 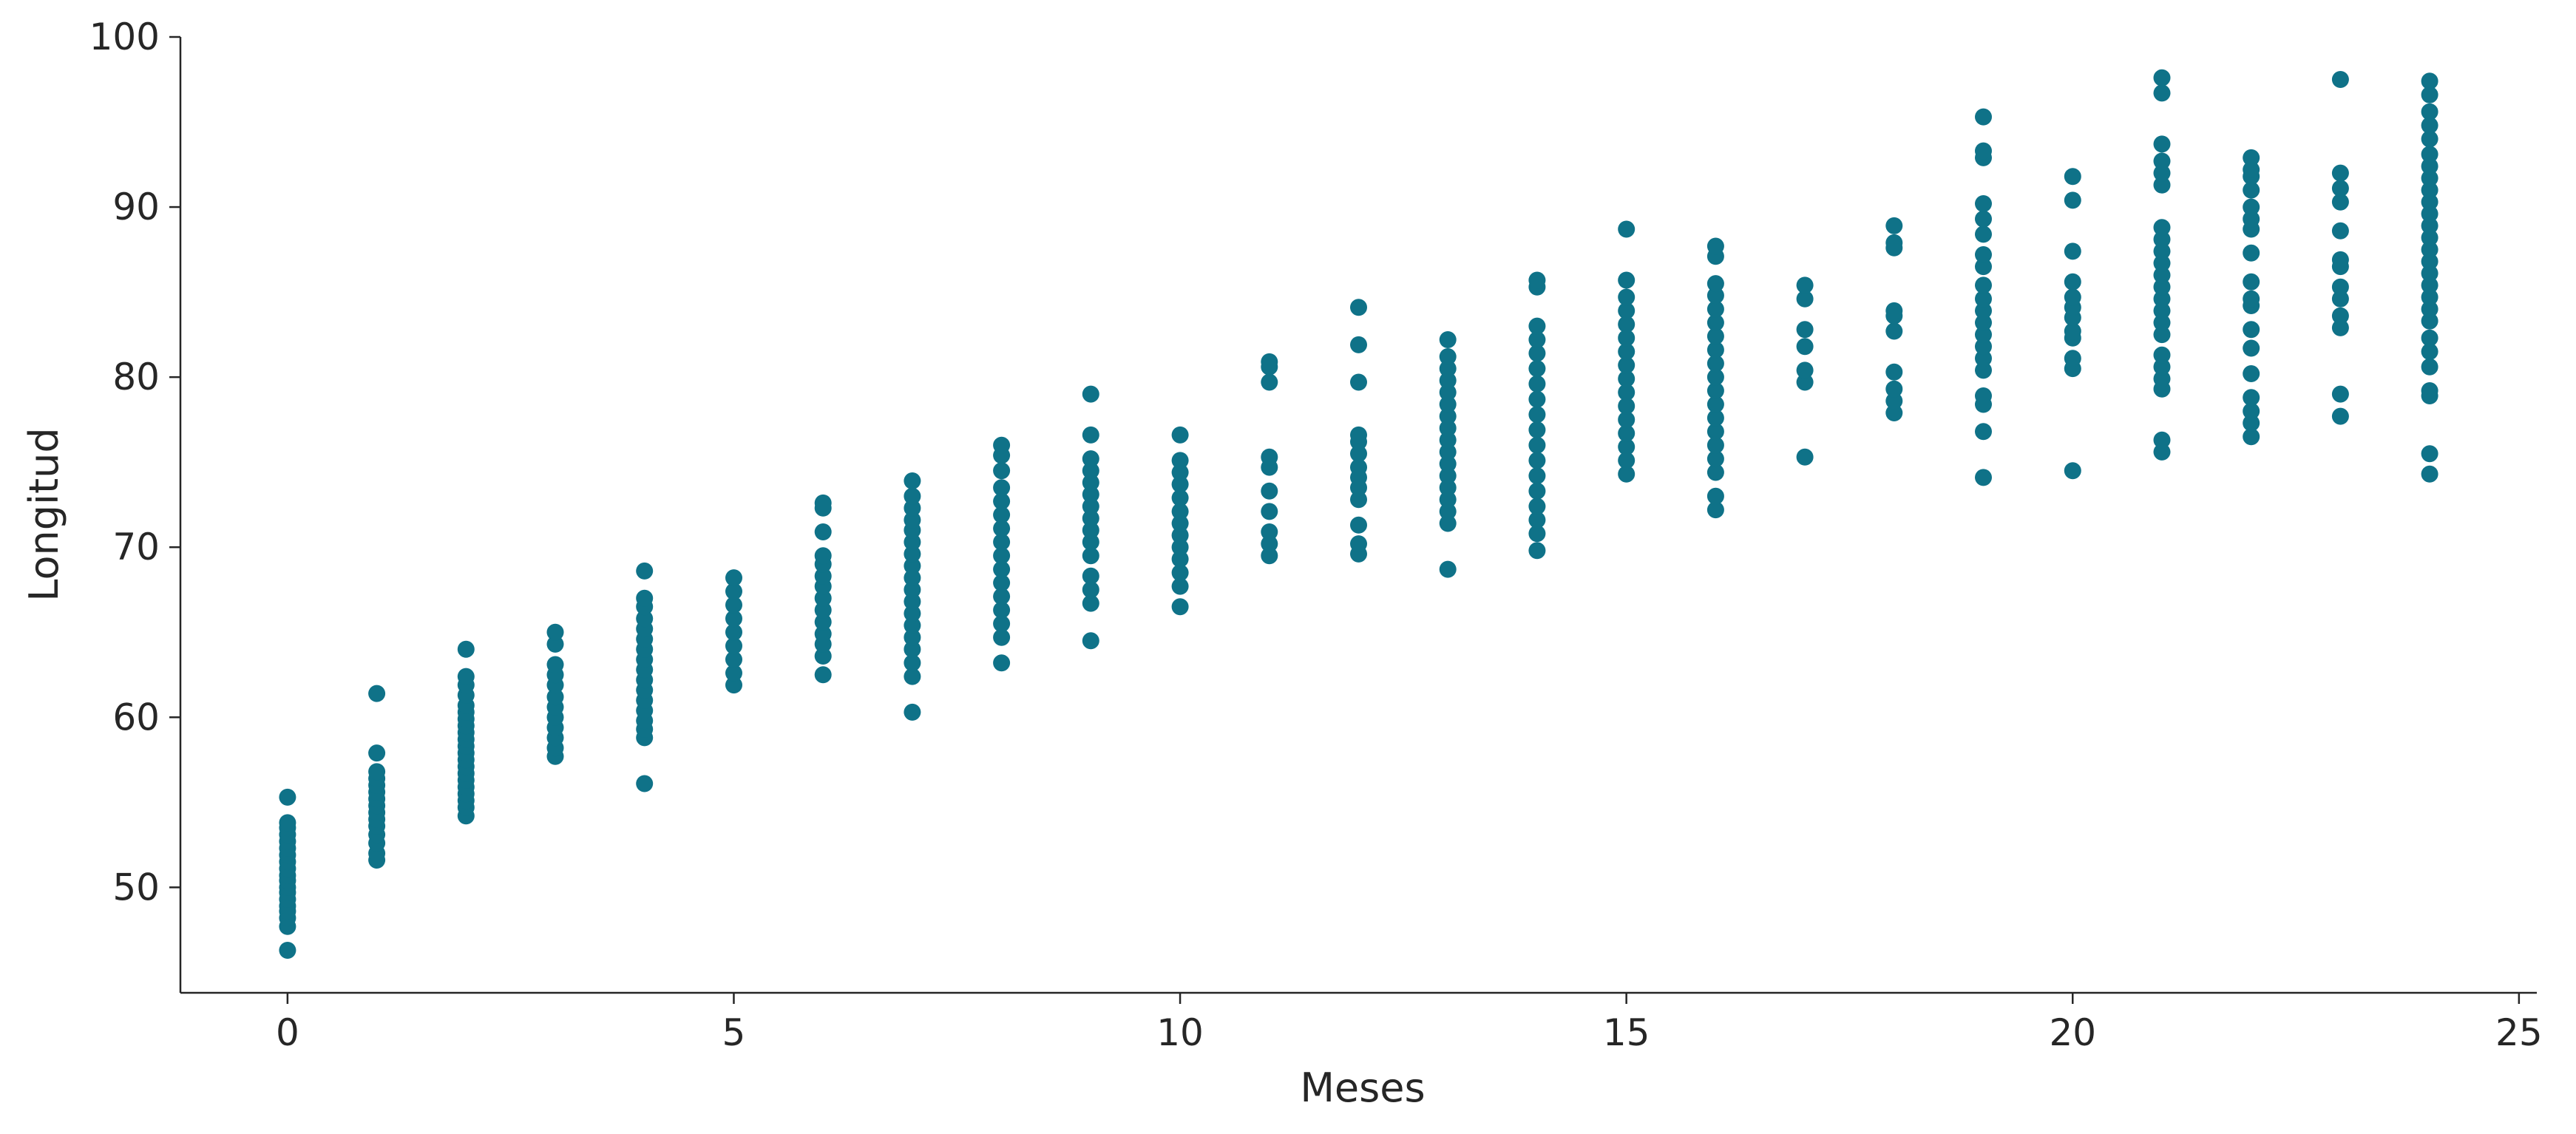 I want to click on x-axis-title: Meses, so click(x=1362, y=1088).